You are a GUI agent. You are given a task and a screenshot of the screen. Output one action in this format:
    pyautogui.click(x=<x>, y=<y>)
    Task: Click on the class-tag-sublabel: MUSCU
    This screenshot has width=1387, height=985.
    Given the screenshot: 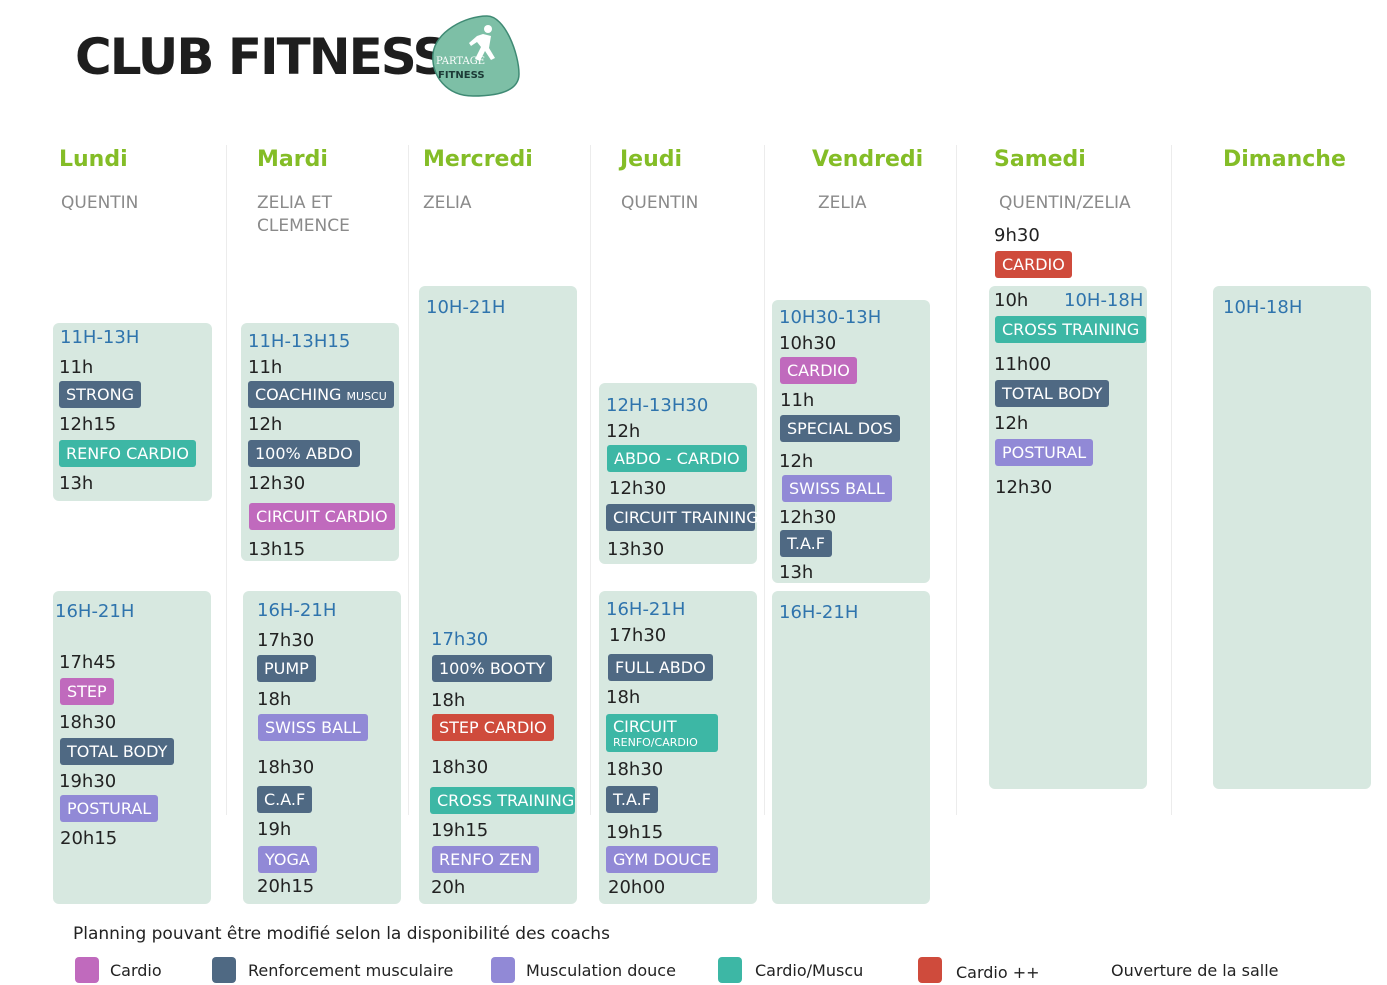 What is the action you would take?
    pyautogui.click(x=366, y=396)
    